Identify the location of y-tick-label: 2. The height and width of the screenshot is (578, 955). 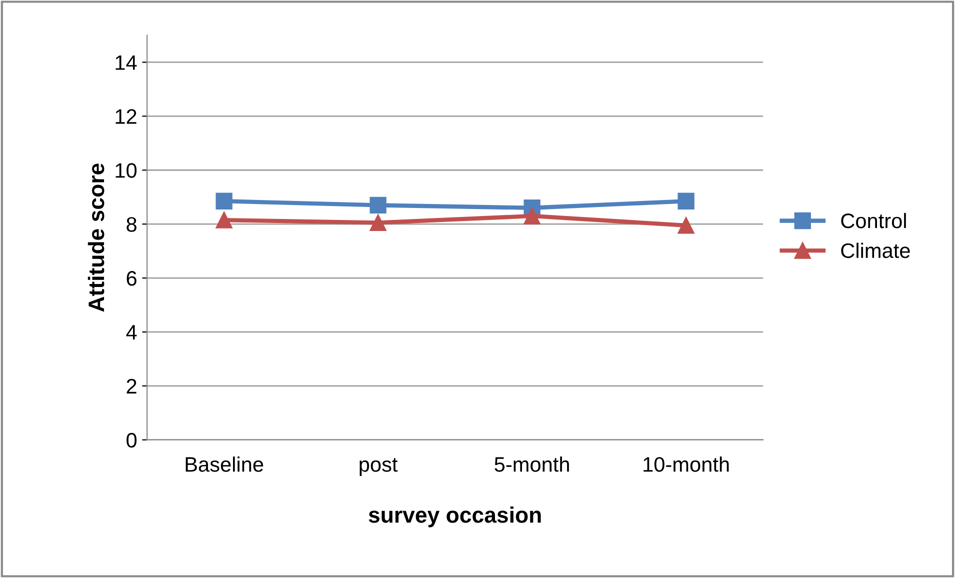
(131, 386).